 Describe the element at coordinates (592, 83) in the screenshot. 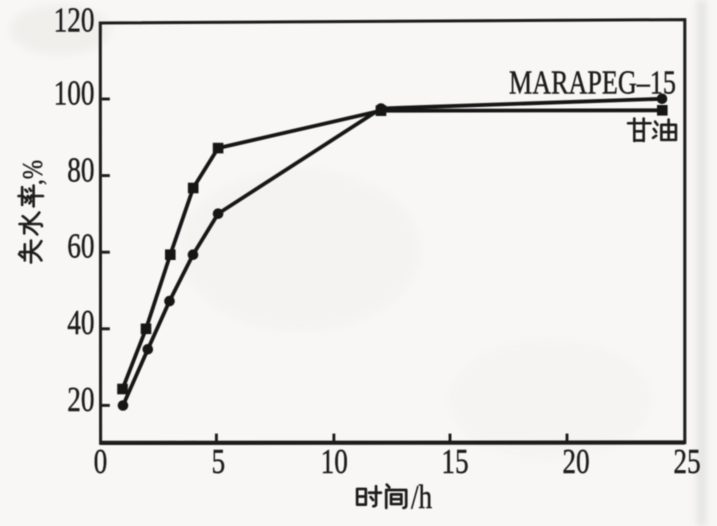

I see `svg-text: MARAPEG–15` at that location.